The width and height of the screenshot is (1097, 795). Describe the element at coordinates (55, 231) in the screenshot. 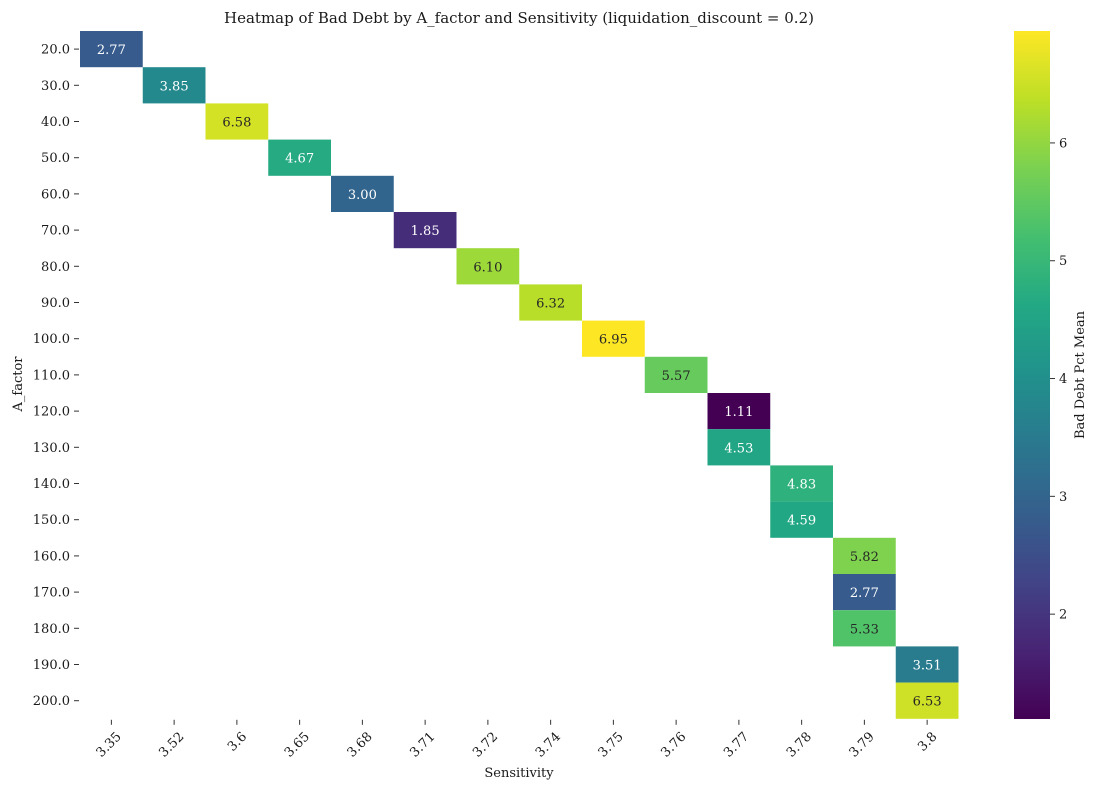

I see `y-tick-label: 70.0` at that location.